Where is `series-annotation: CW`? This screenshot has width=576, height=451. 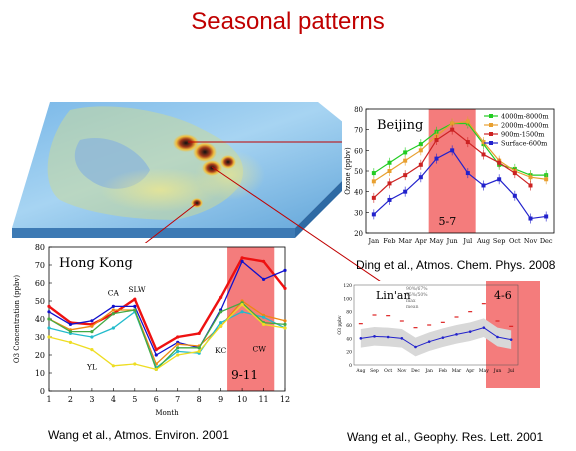 series-annotation: CW is located at coordinates (260, 348).